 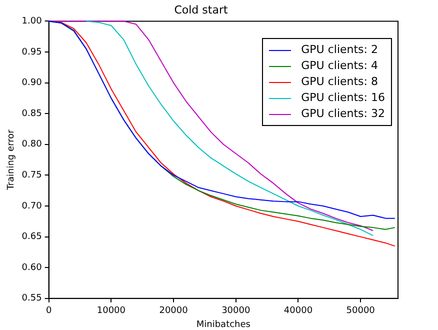 What do you see at coordinates (111, 311) in the screenshot?
I see `x-tick-label: 10000` at bounding box center [111, 311].